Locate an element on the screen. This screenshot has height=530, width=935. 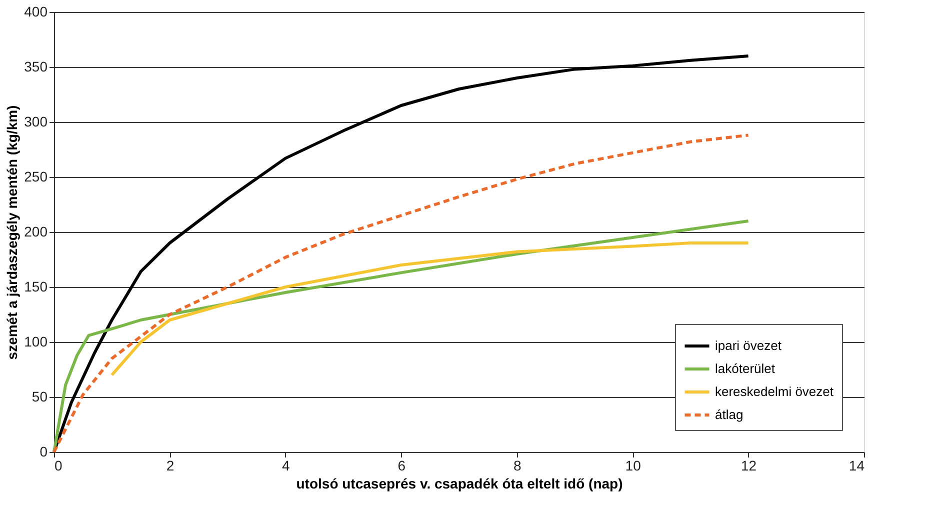
x-tick-label: 14 is located at coordinates (856, 466).